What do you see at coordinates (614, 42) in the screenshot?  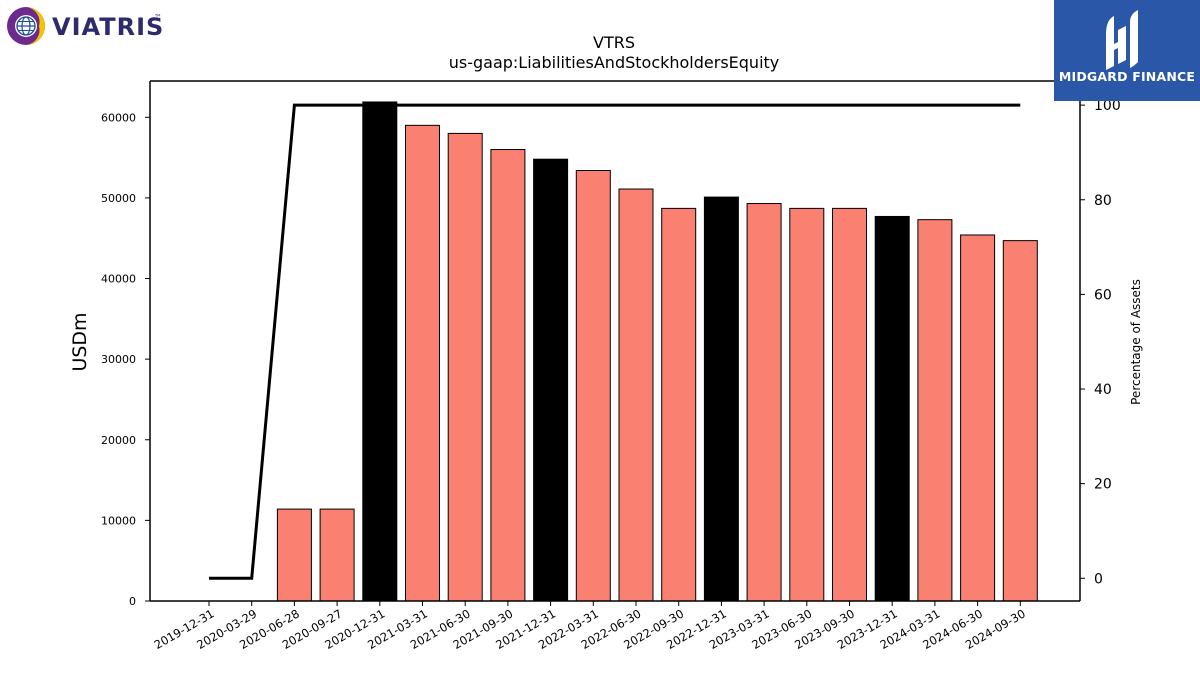 I see `chart-title: VTRS` at bounding box center [614, 42].